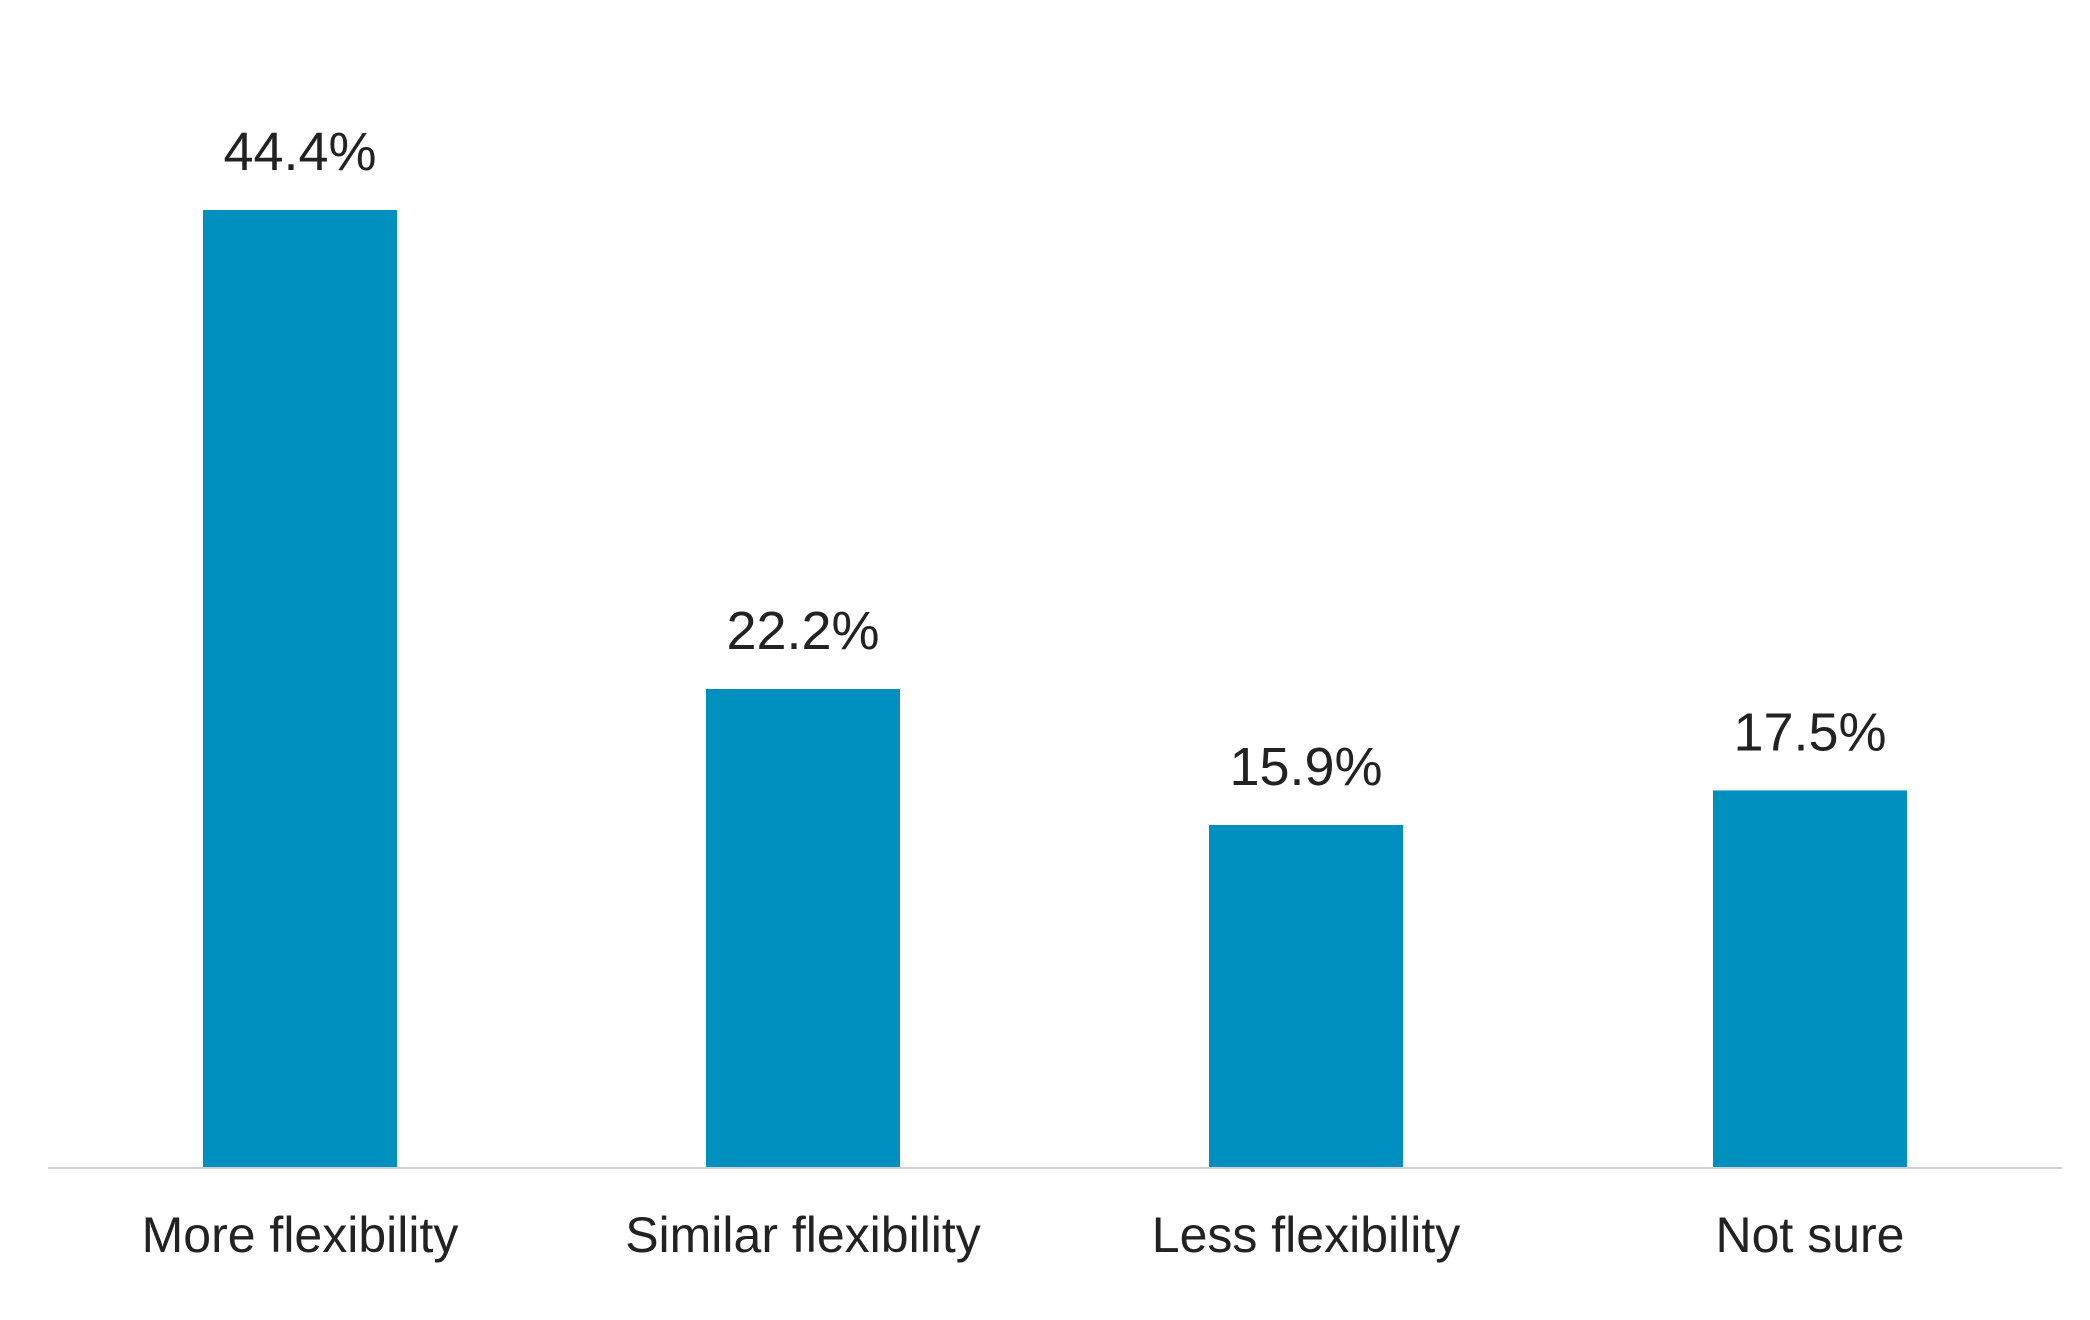 The height and width of the screenshot is (1320, 2090). I want to click on category-label-3: Not sure, so click(1810, 1235).